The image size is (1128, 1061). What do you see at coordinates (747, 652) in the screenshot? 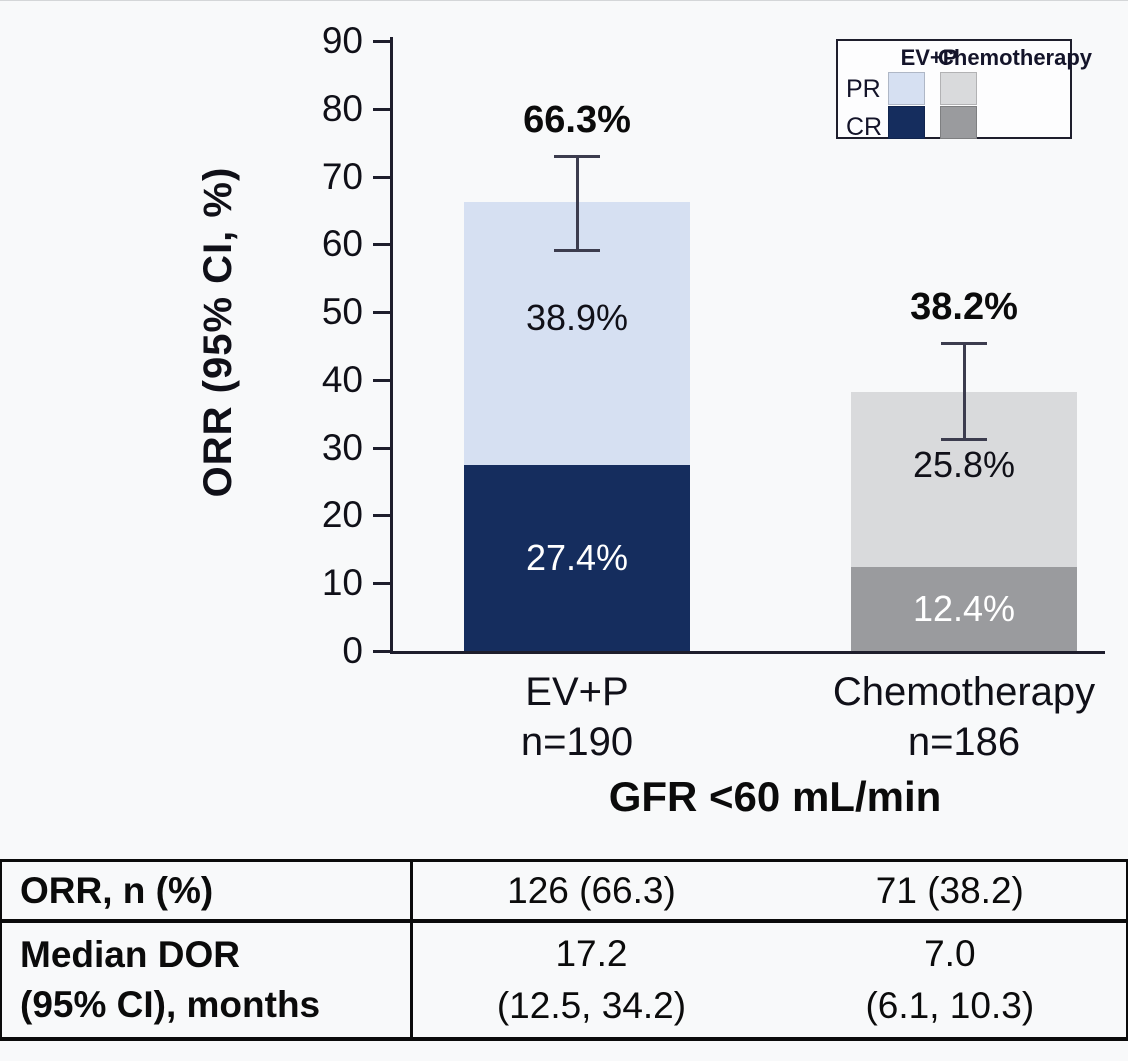
I see `x-axis-line` at bounding box center [747, 652].